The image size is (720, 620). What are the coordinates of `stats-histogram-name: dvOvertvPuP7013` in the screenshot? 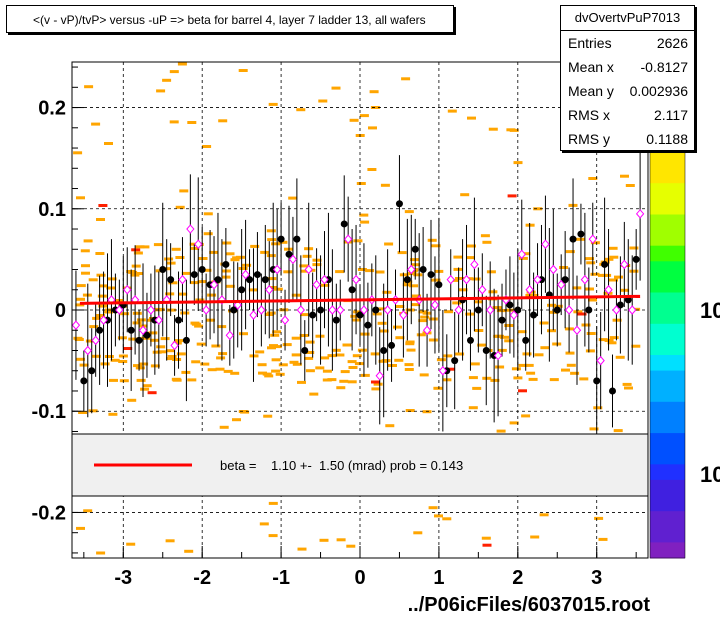 It's located at (627, 18).